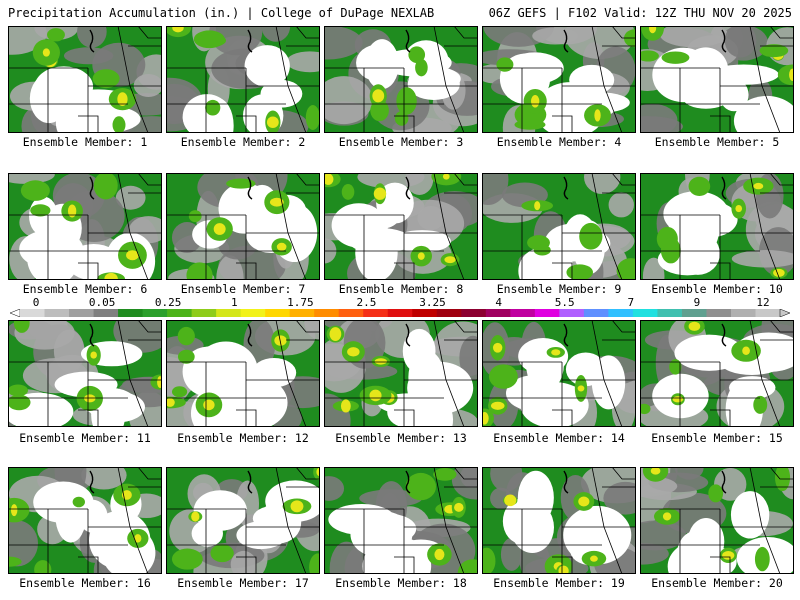 The height and width of the screenshot is (600, 800). I want to click on member-caption: Ensemble Member: 12, so click(243, 438).